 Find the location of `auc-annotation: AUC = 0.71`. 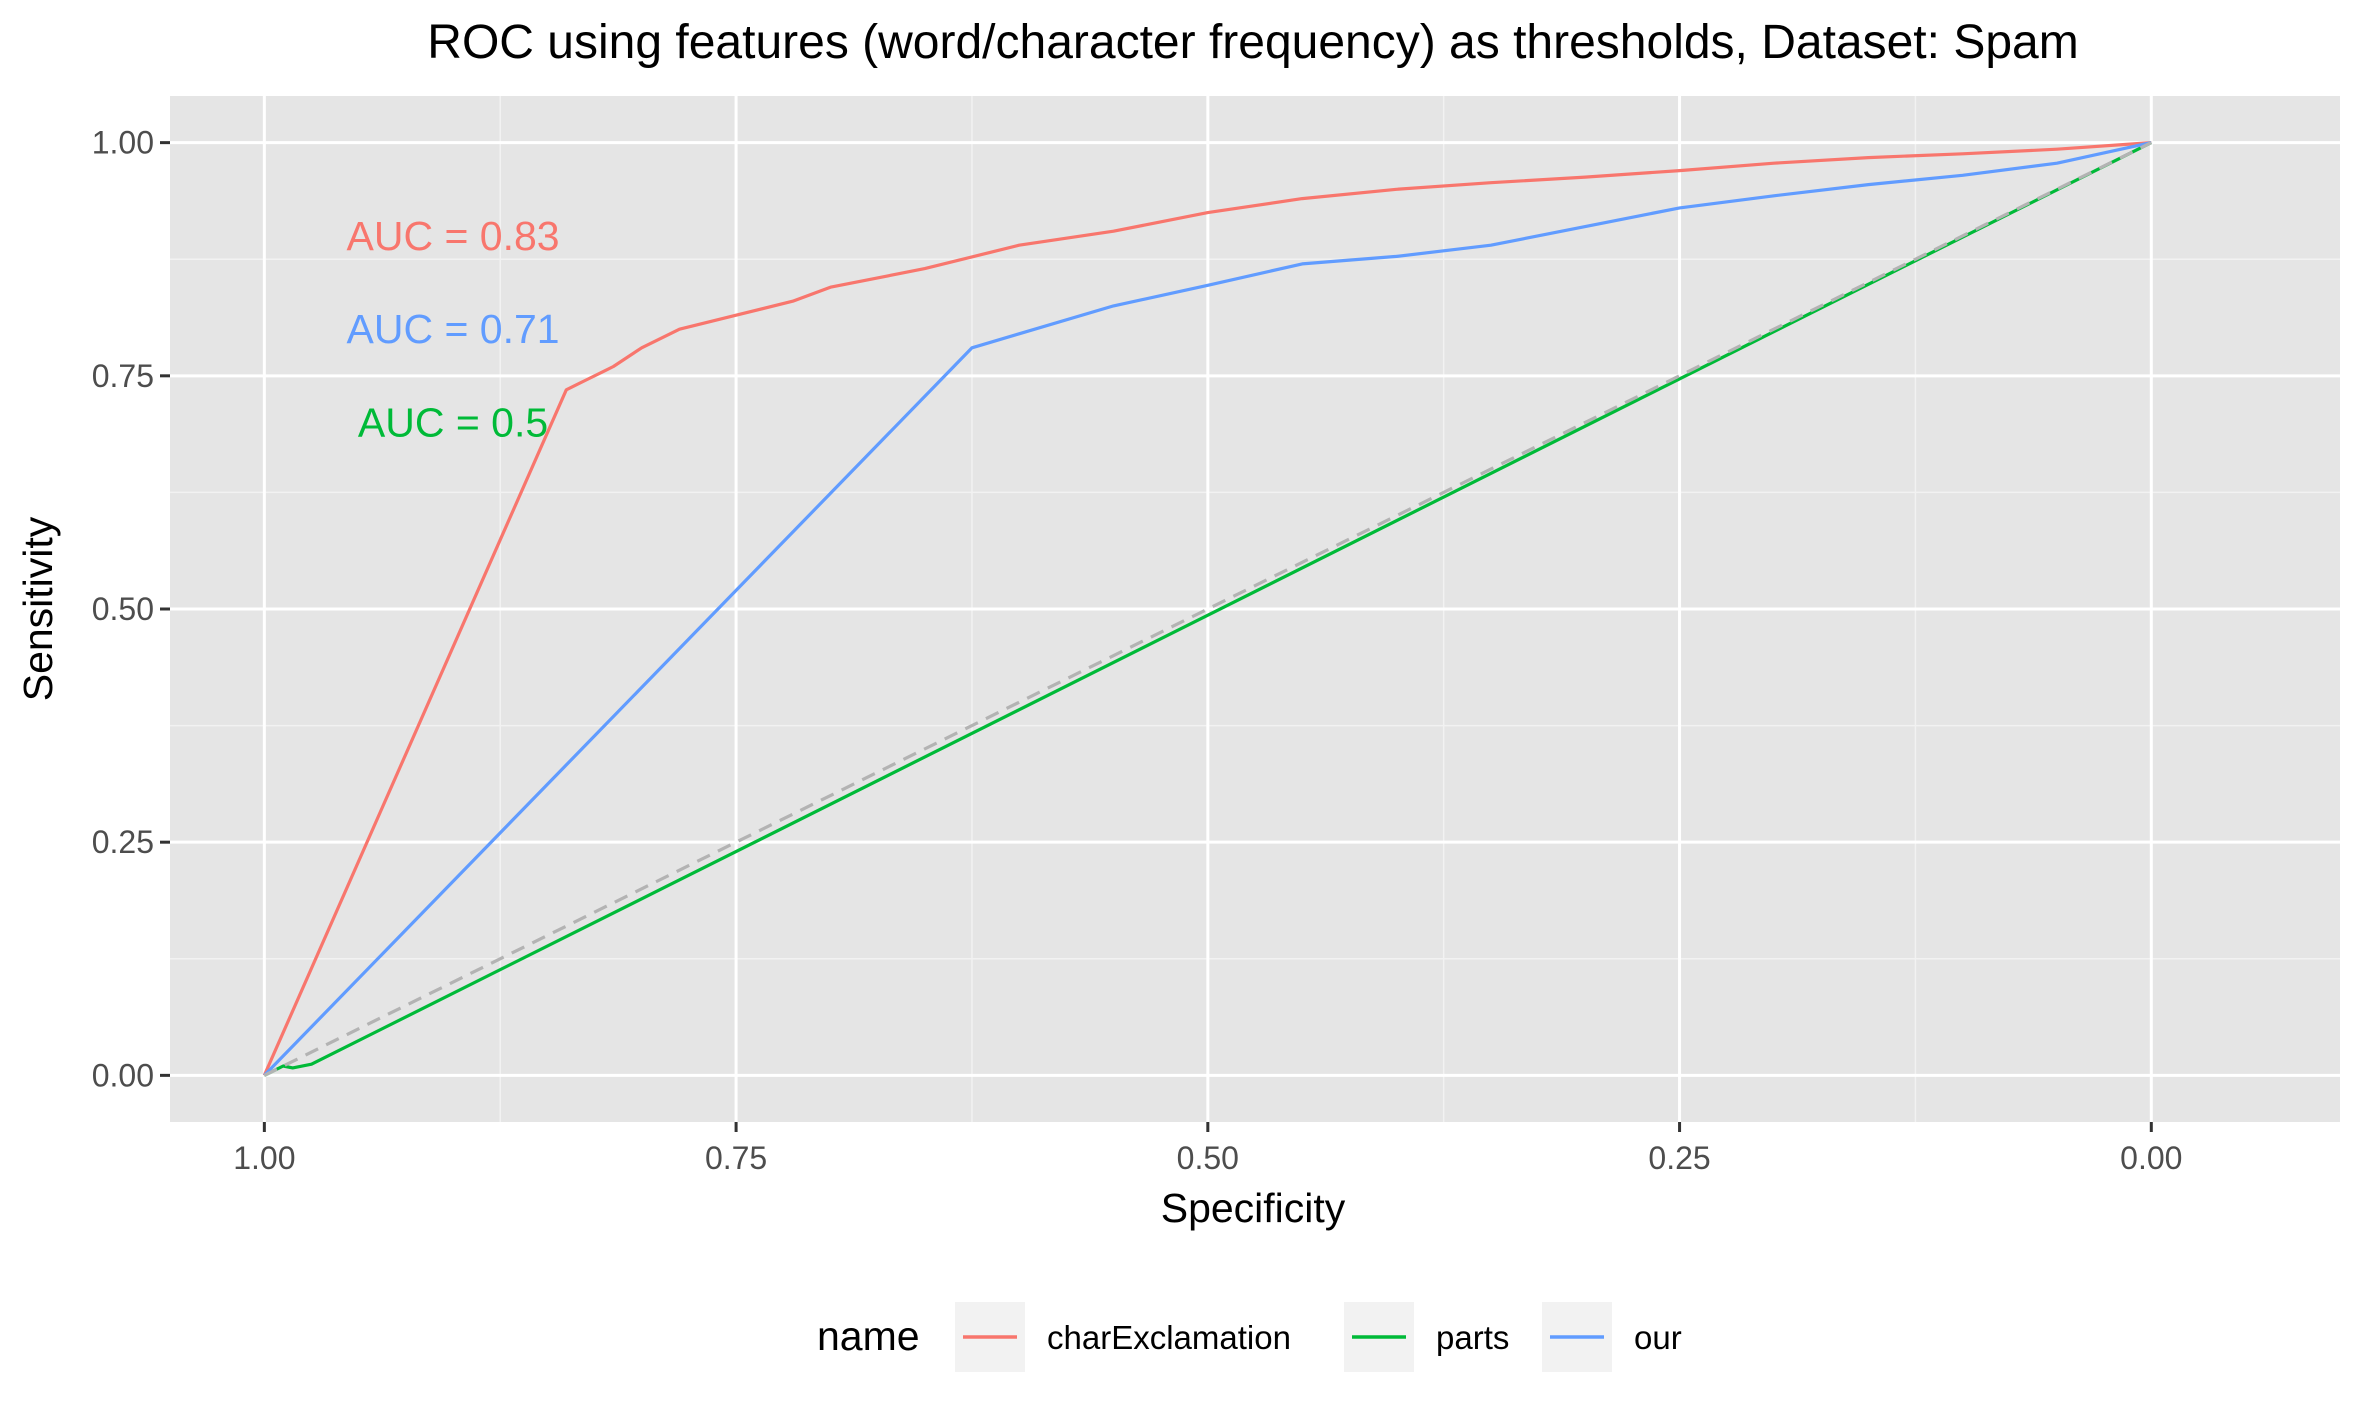

auc-annotation: AUC = 0.71 is located at coordinates (452, 329).